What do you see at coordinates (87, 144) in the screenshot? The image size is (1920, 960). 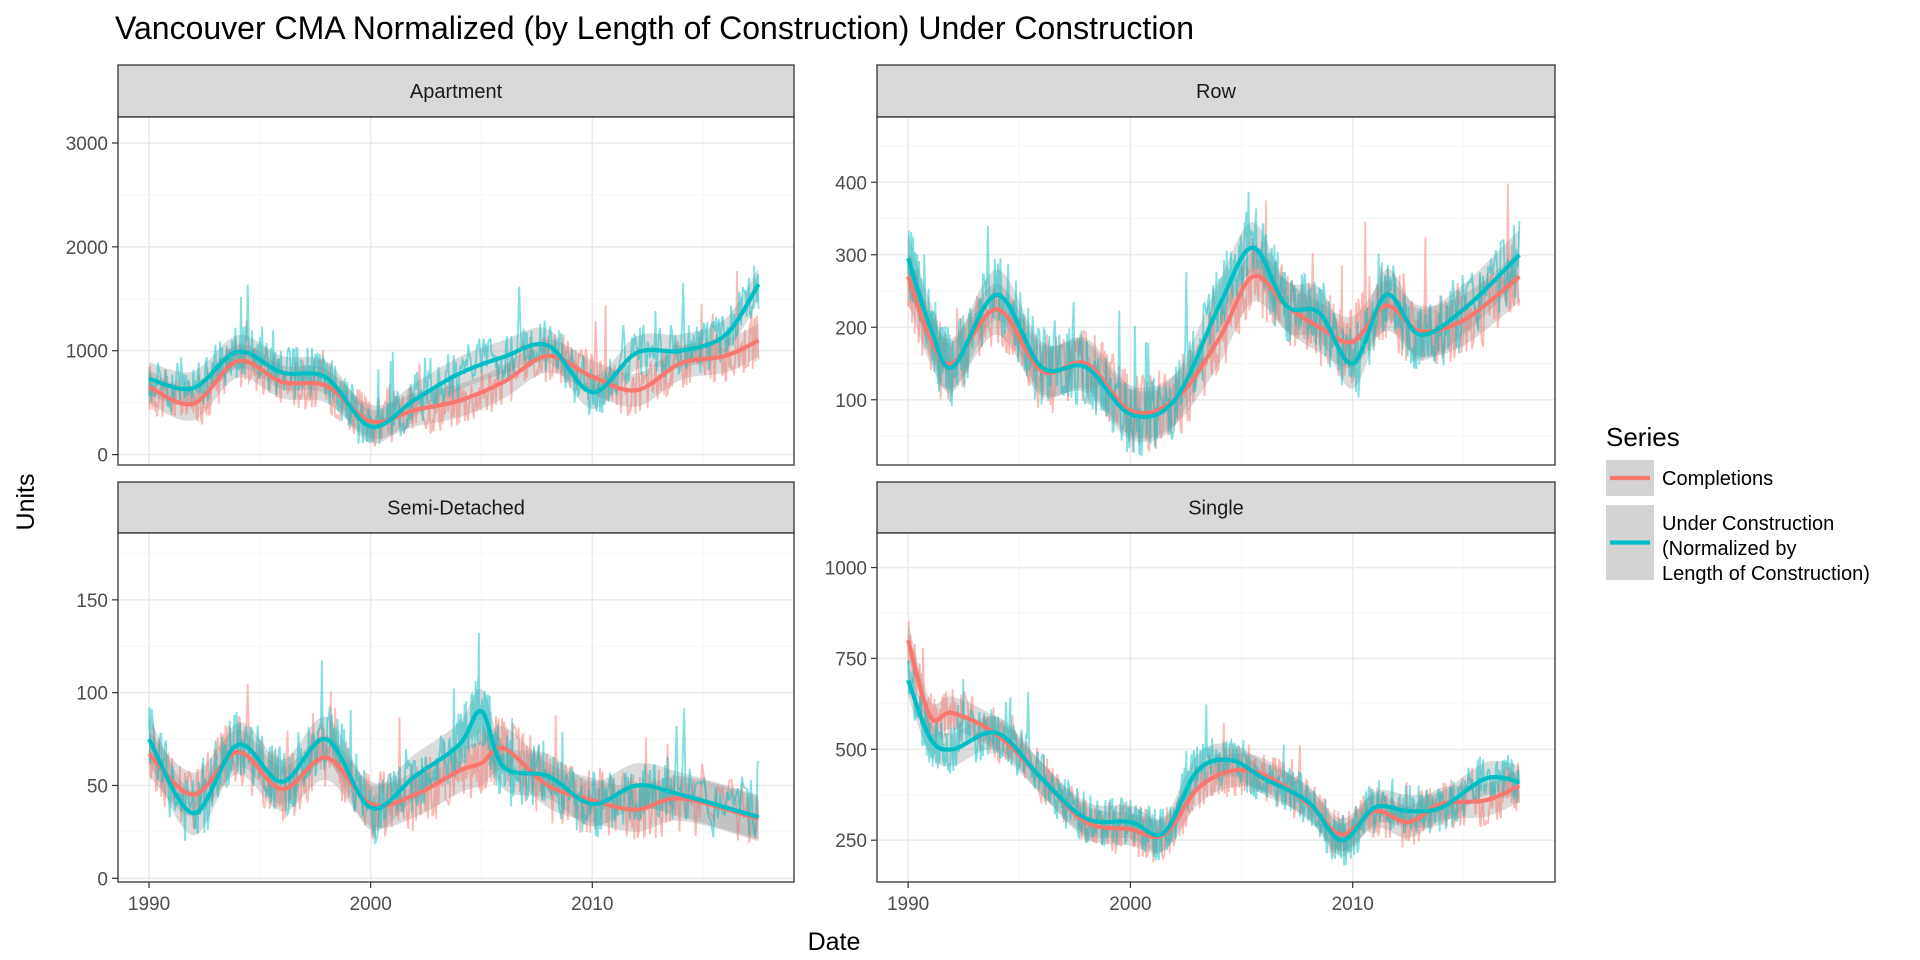 I see `y-tick-label: 3000` at bounding box center [87, 144].